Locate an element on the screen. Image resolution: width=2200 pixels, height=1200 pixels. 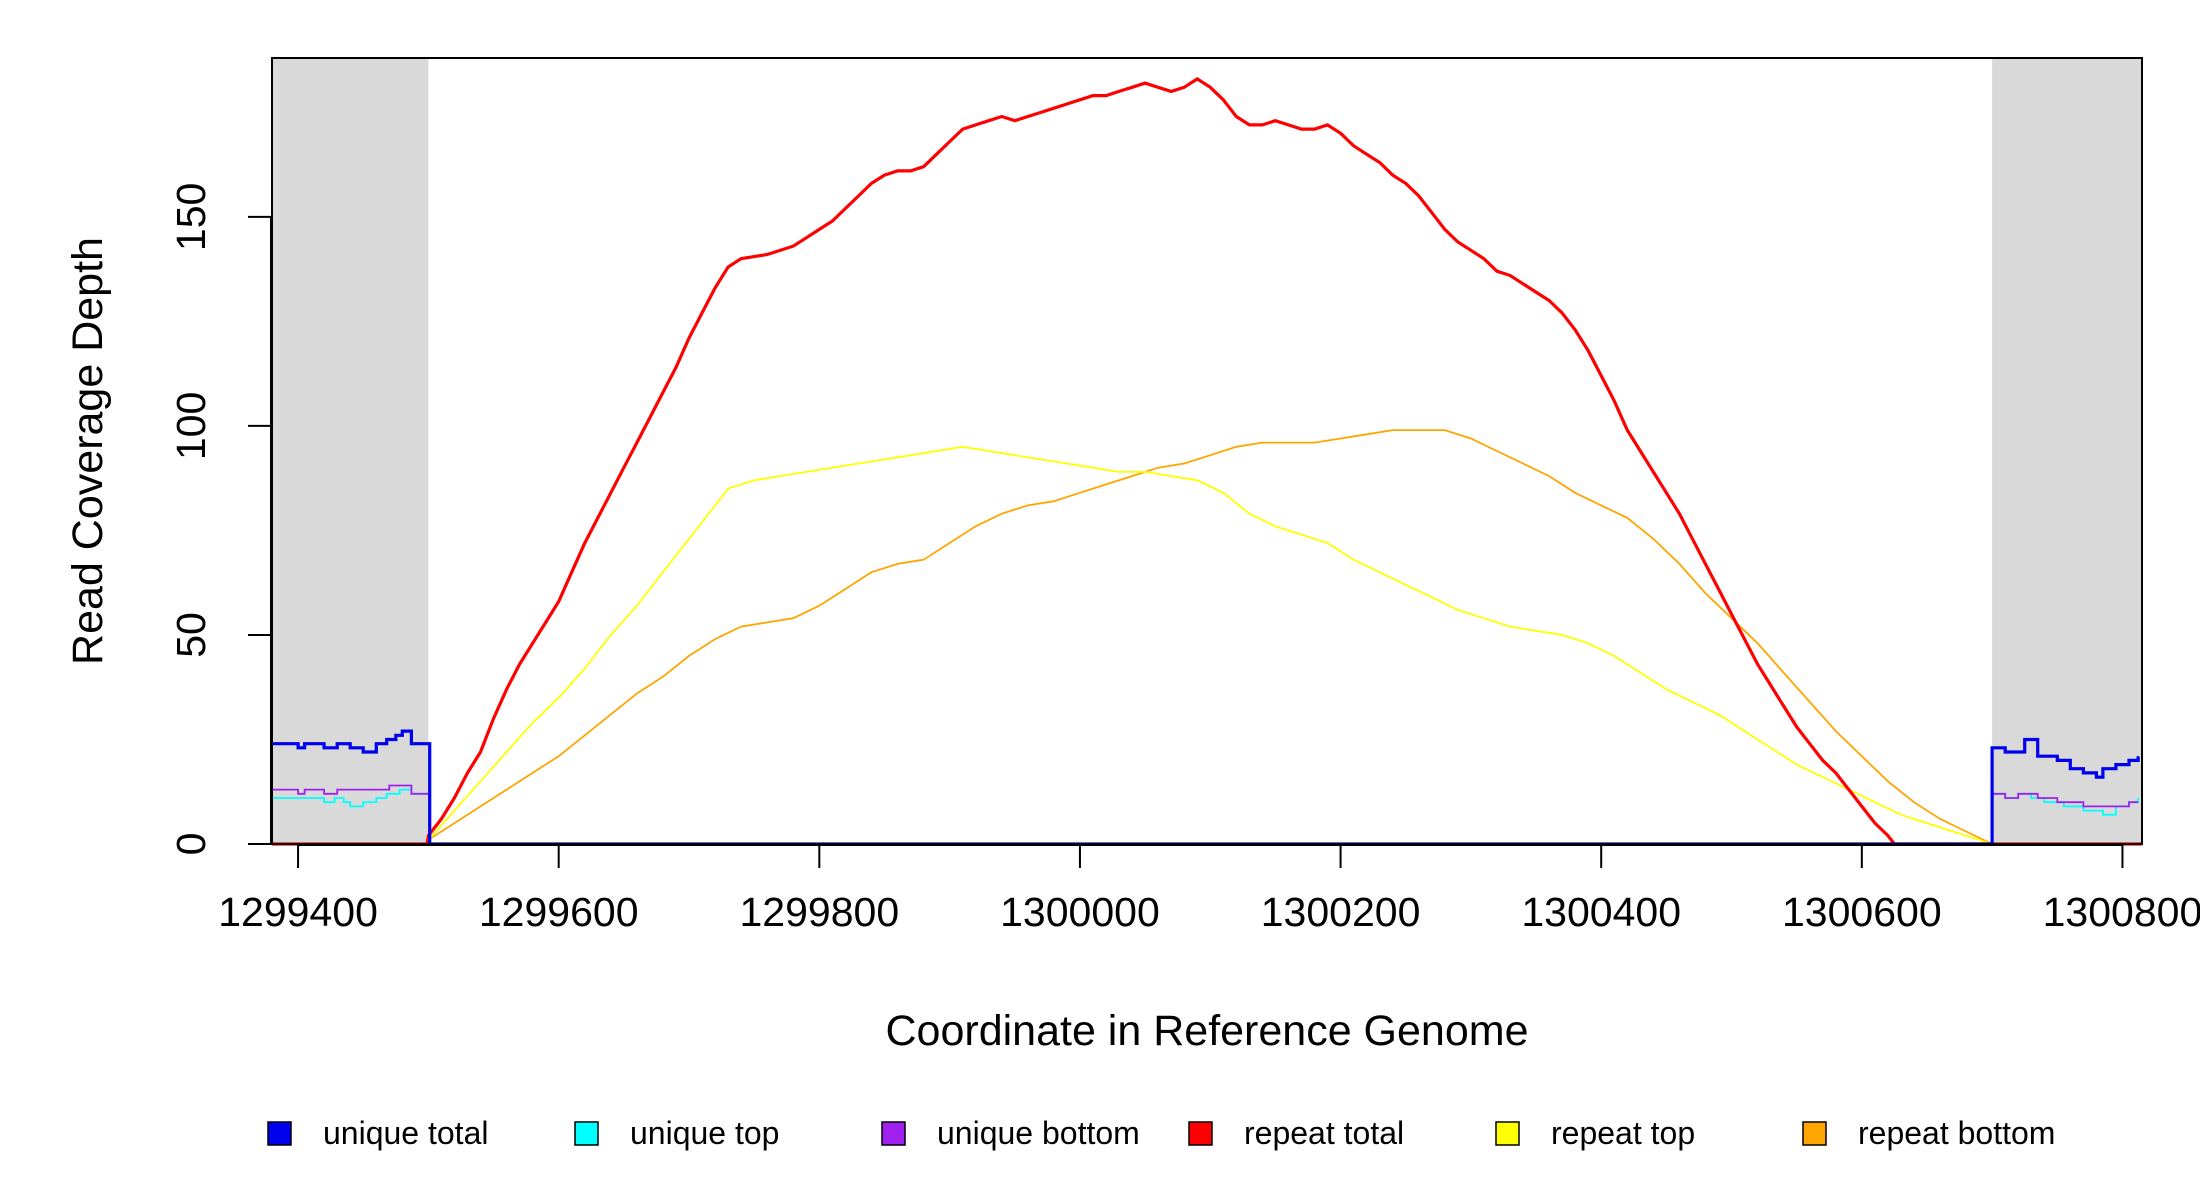
x-tick-label: 1299800 is located at coordinates (820, 912).